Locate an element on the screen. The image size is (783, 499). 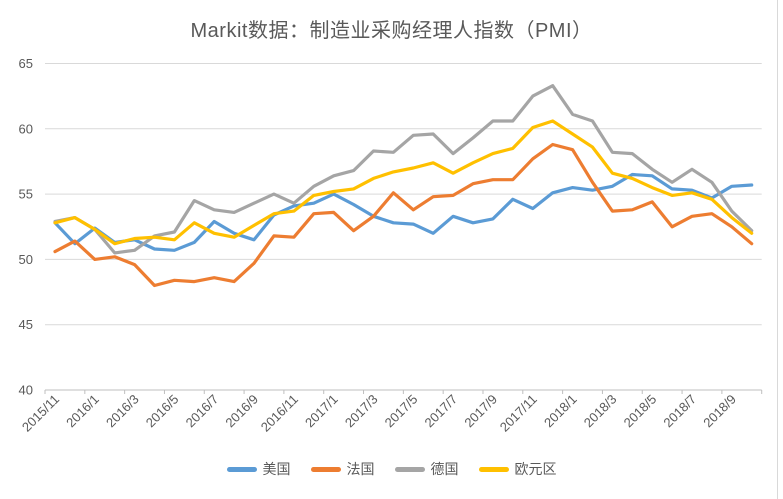
x-tick-label: 2015/11 is located at coordinates (40, 413).